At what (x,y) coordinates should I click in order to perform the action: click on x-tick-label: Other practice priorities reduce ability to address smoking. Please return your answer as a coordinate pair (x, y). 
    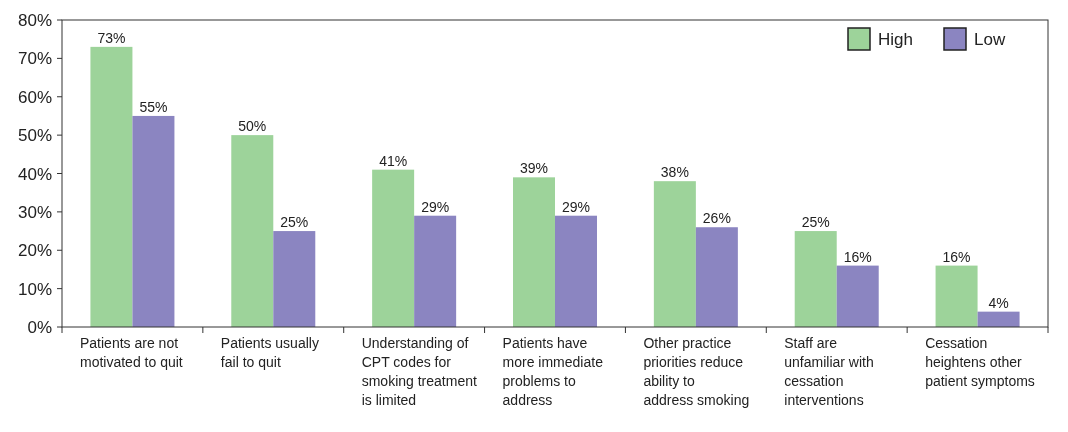
    Looking at the image, I should click on (696, 371).